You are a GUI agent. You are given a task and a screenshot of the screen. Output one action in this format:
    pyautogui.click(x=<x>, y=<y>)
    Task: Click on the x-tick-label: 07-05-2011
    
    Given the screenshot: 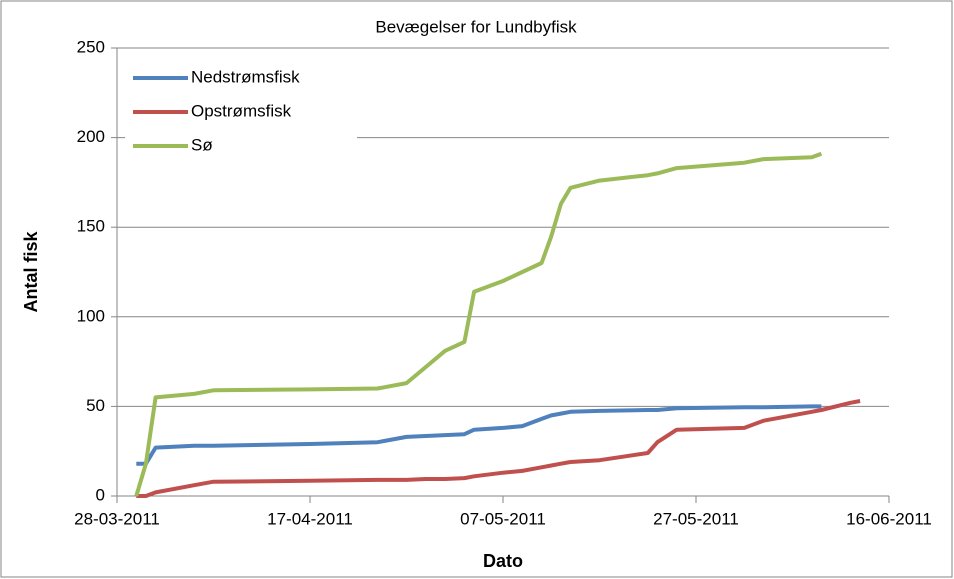 What is the action you would take?
    pyautogui.click(x=503, y=518)
    